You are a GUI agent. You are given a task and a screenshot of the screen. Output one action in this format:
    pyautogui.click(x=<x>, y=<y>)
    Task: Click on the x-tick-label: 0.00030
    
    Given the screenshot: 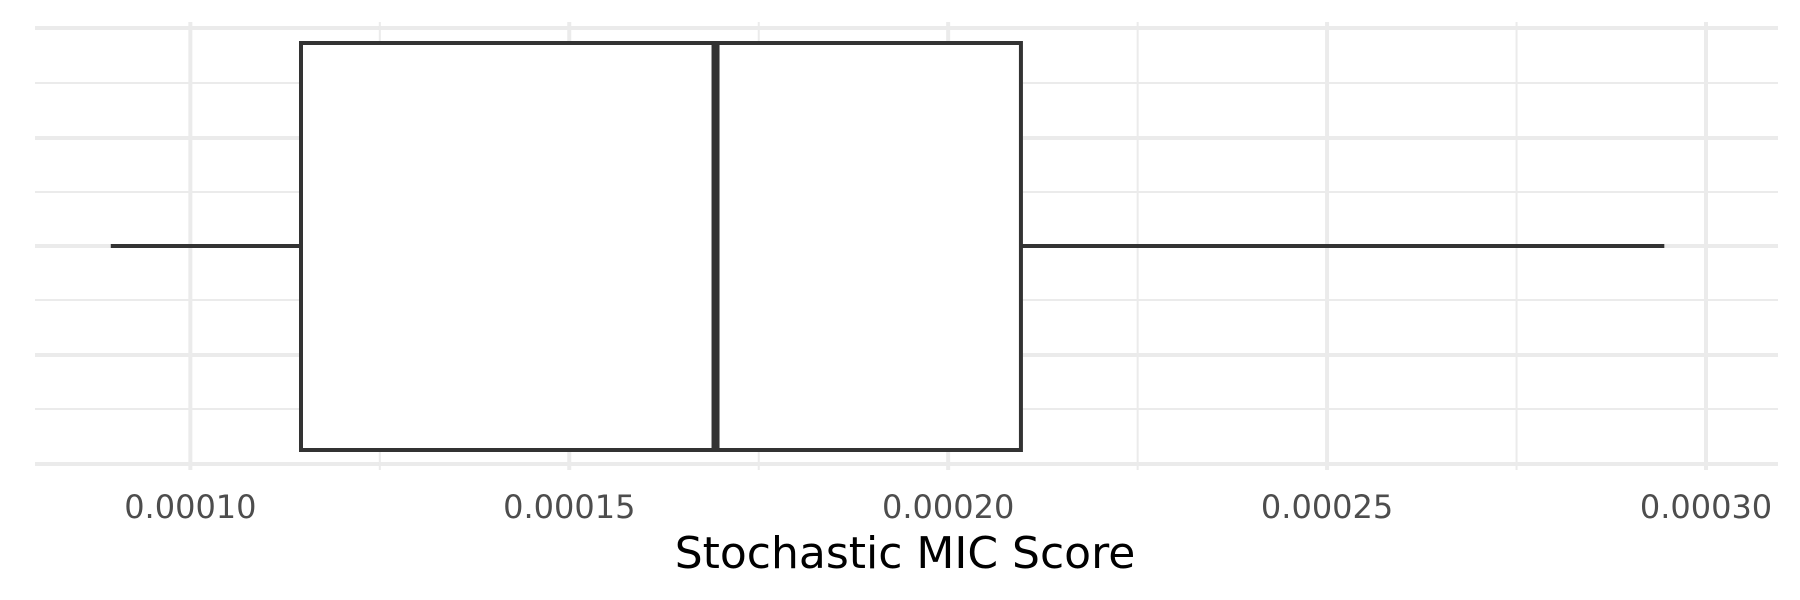 What is the action you would take?
    pyautogui.click(x=1706, y=507)
    